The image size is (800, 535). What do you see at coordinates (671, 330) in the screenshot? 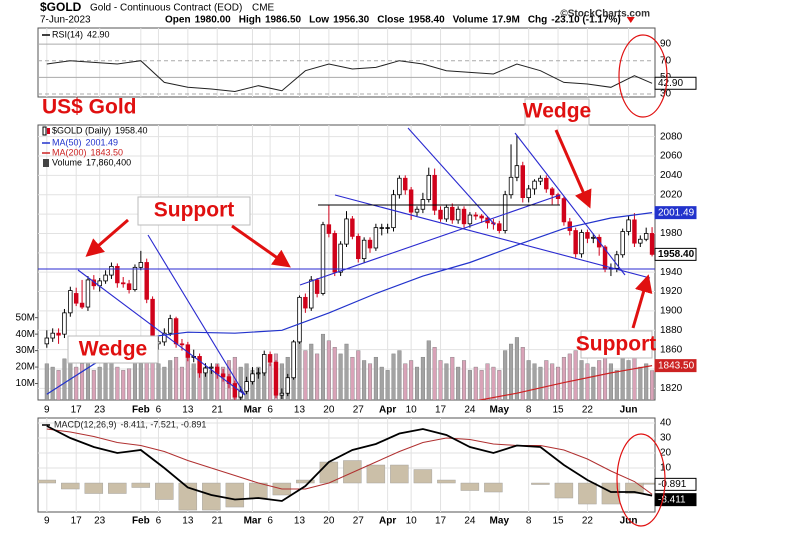
I see `y-tick-label: 1880` at bounding box center [671, 330].